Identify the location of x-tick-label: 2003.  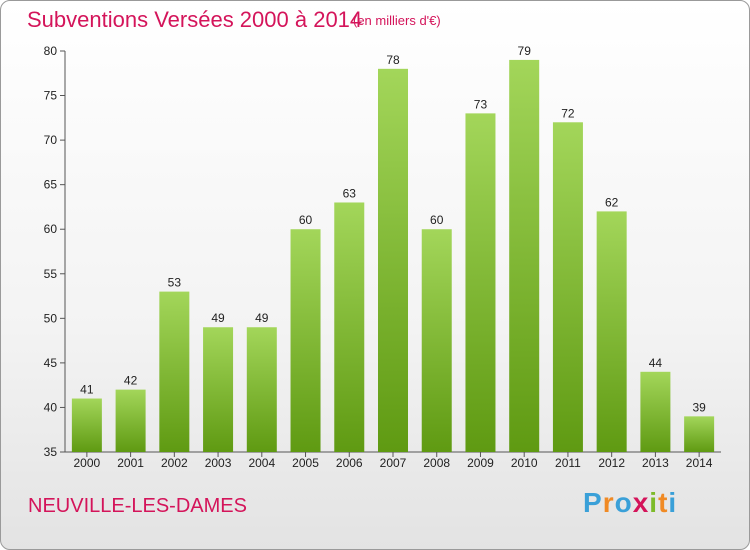
(218, 463).